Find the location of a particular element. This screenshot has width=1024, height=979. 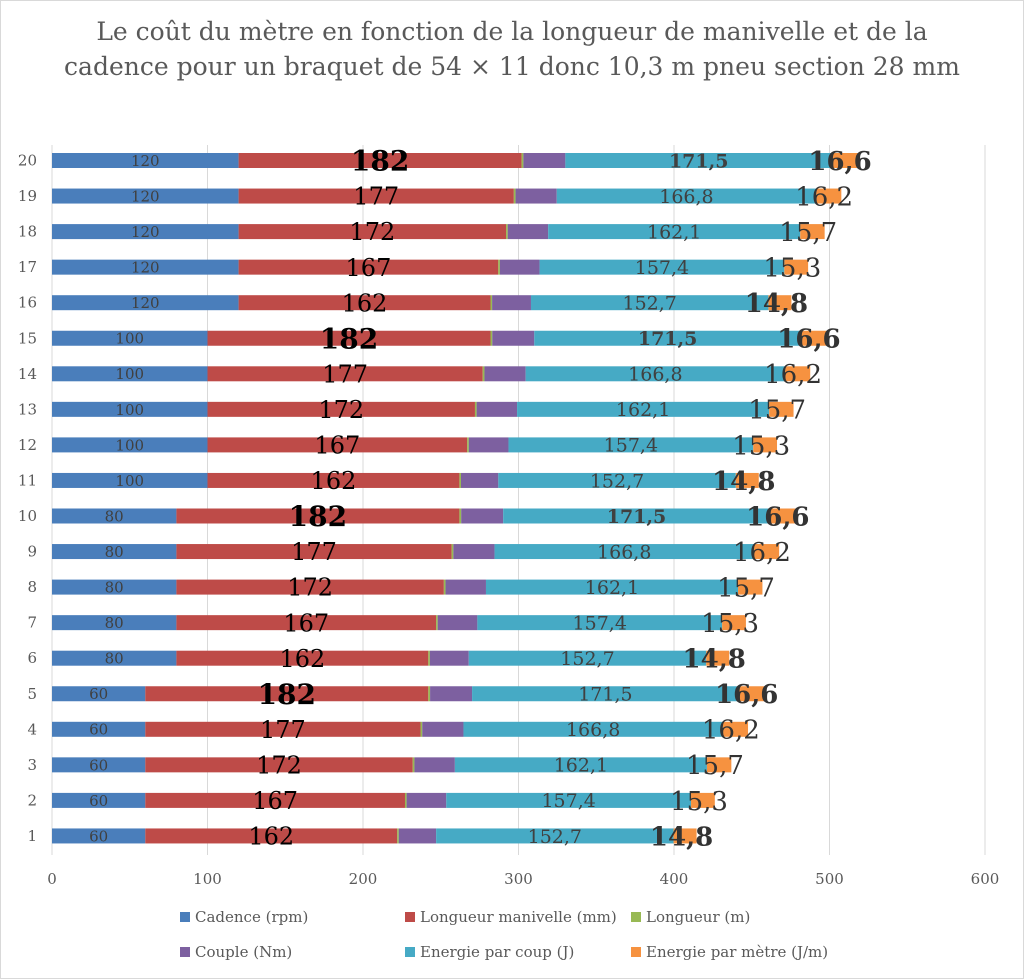

x-tick-label: 400 is located at coordinates (674, 879).